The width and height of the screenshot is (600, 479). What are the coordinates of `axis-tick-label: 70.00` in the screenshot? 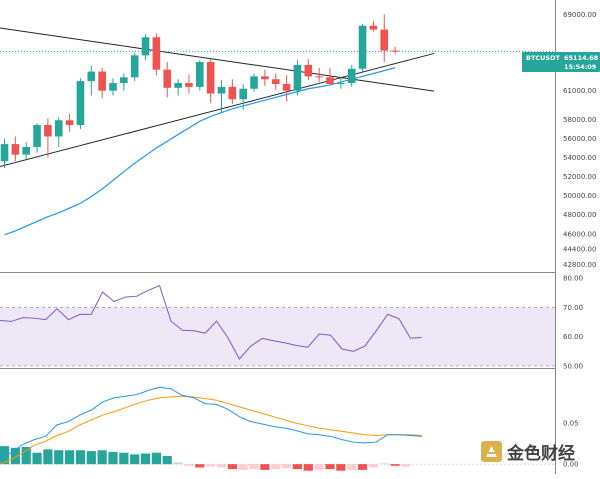 It's located at (573, 308).